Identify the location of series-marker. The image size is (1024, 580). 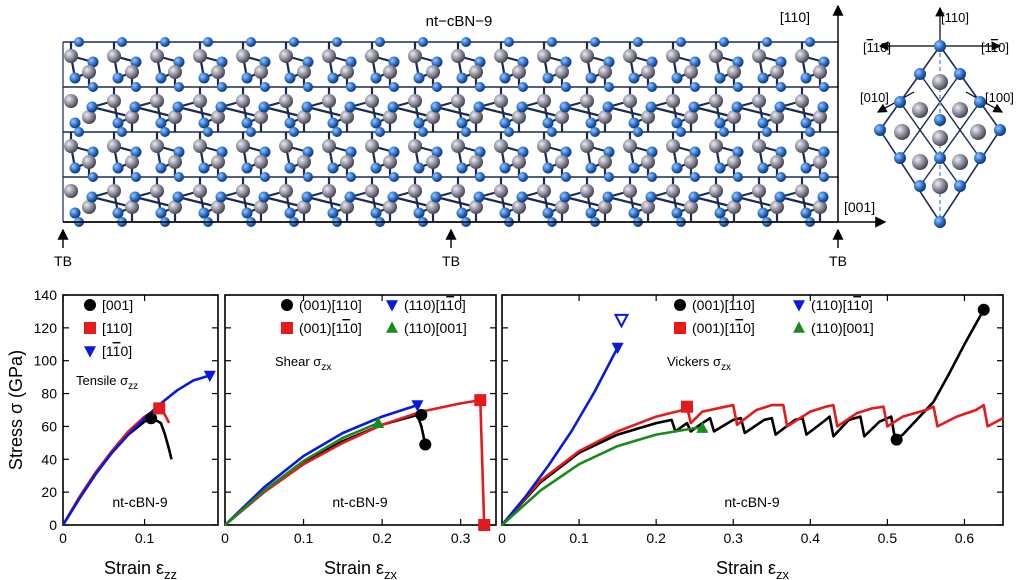
(417, 406).